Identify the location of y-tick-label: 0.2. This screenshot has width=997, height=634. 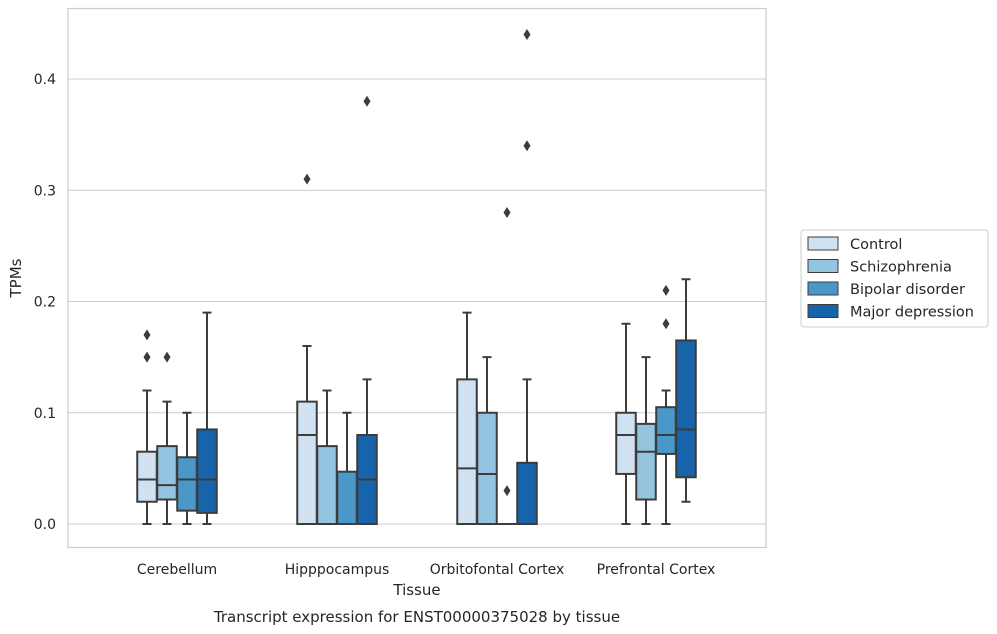
(45, 303).